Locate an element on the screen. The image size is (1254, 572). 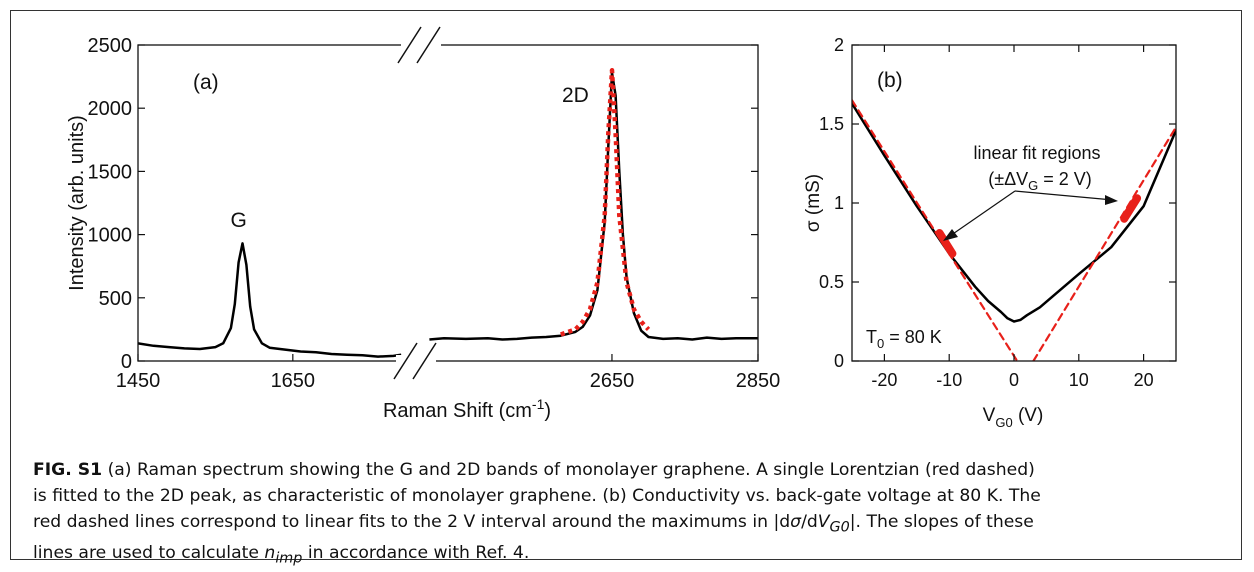
panel-a-y-axis-label: Intensity (arb. units) is located at coordinates (77, 203).